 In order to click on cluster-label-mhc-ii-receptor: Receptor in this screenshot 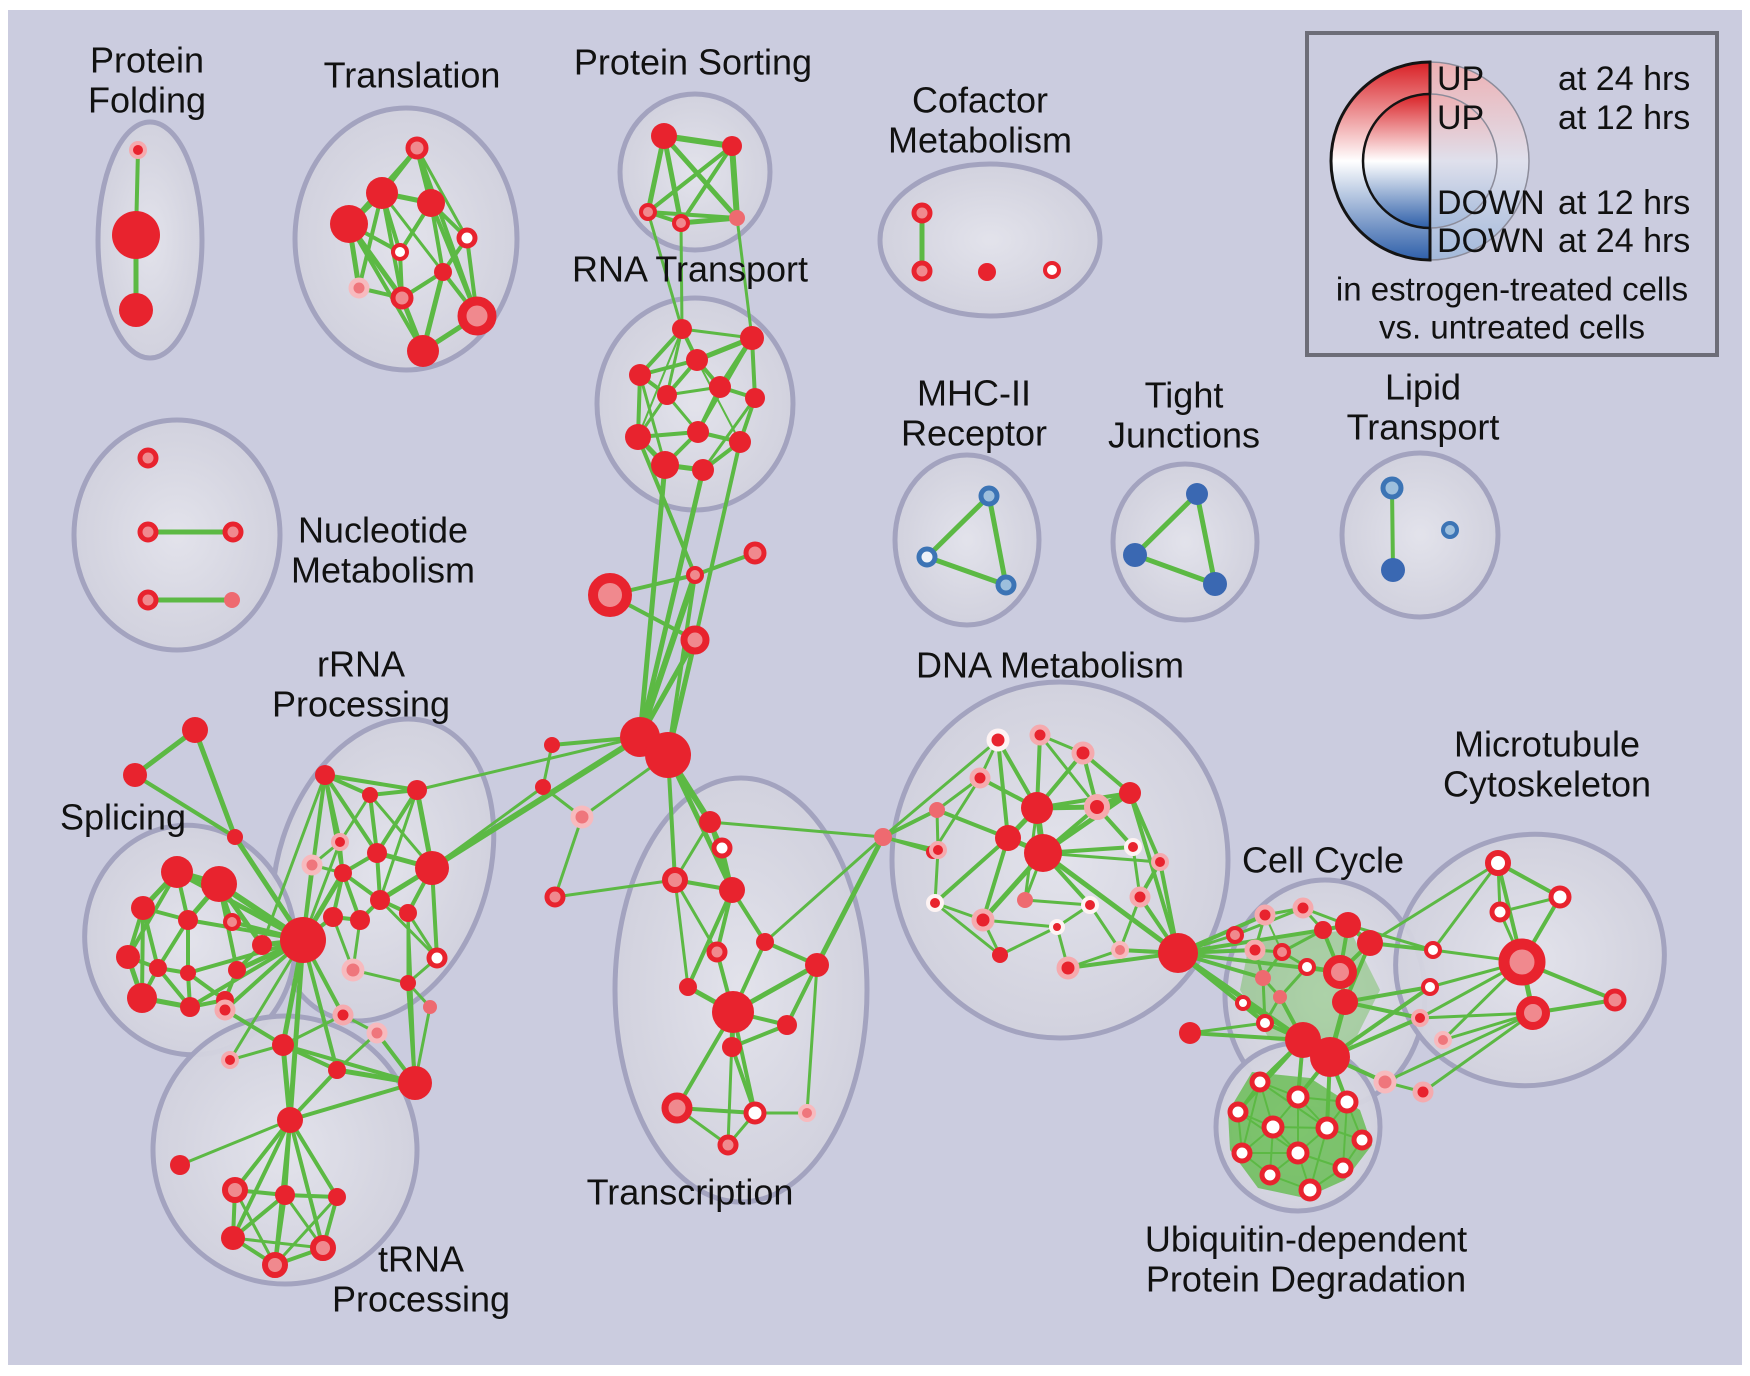, I will do `click(974, 433)`.